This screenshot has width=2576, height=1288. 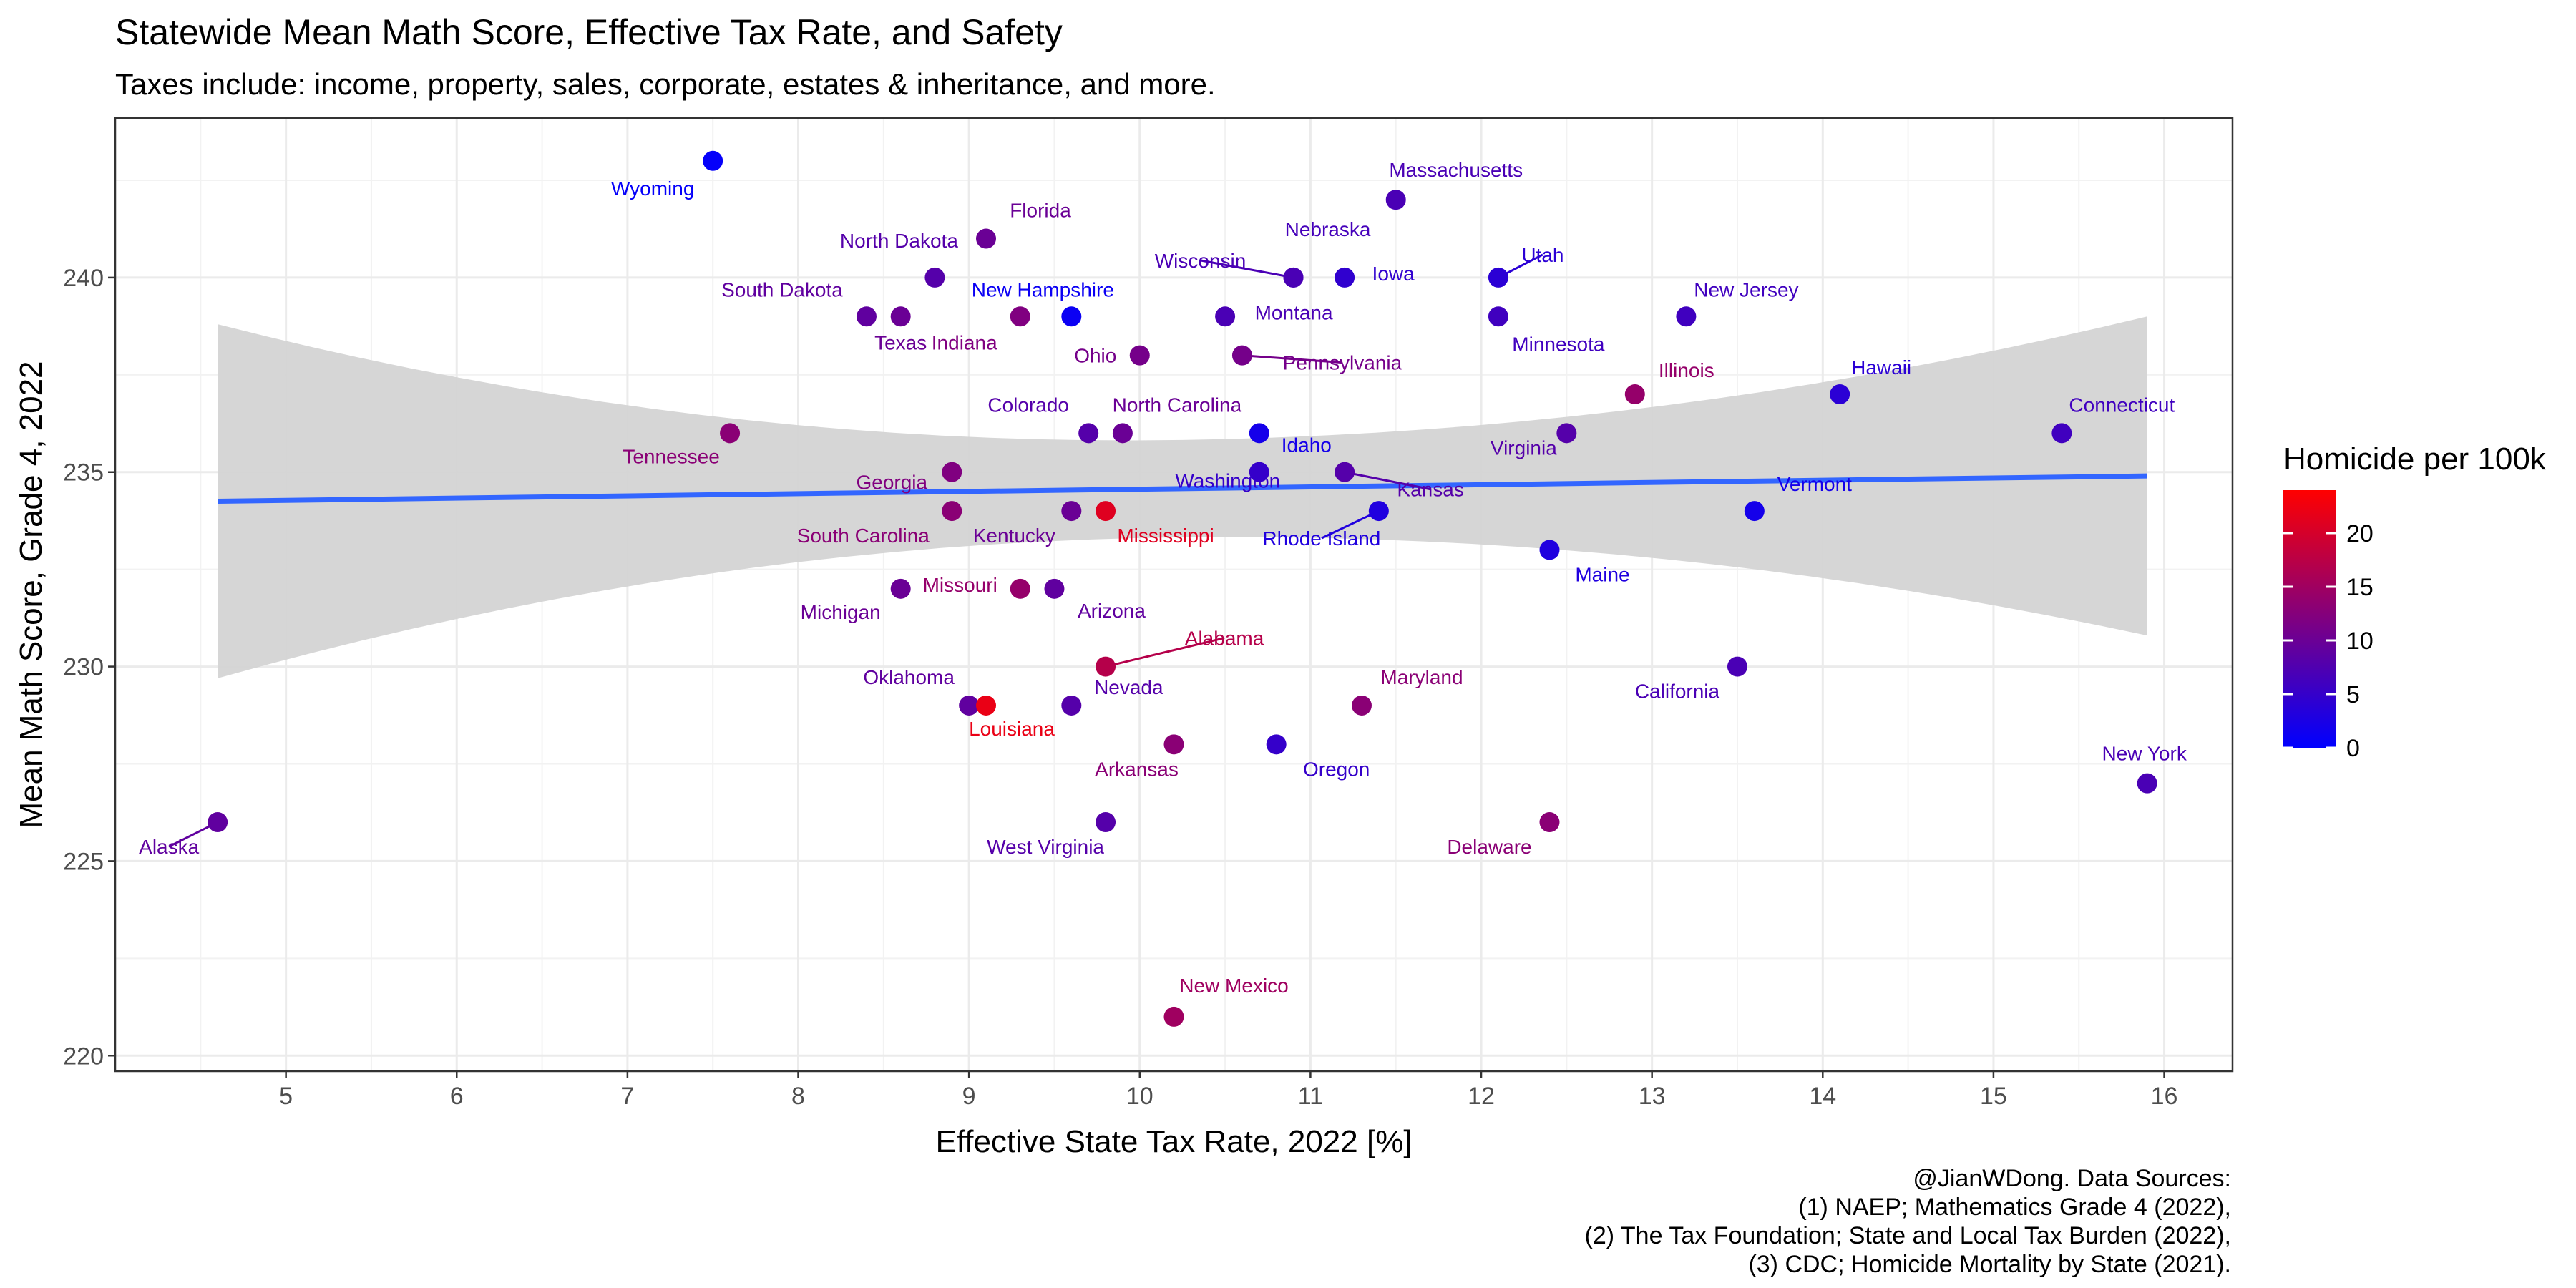 What do you see at coordinates (1395, 200) in the screenshot?
I see `point-massachusetts` at bounding box center [1395, 200].